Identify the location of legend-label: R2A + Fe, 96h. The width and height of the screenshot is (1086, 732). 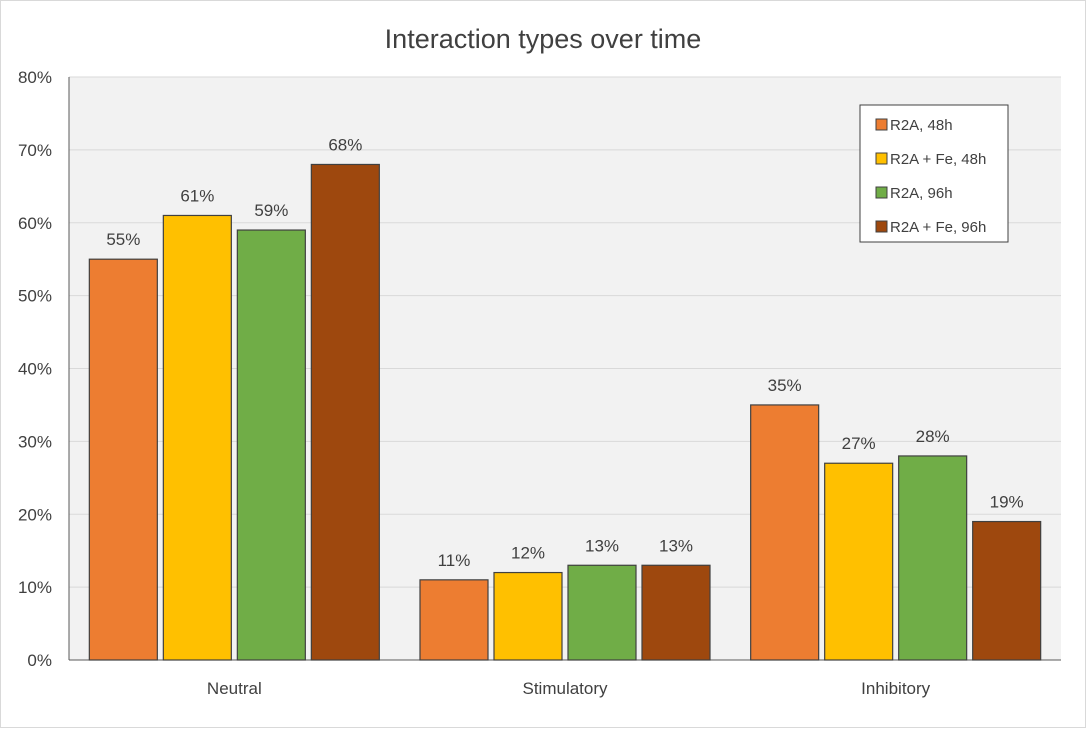
(938, 227).